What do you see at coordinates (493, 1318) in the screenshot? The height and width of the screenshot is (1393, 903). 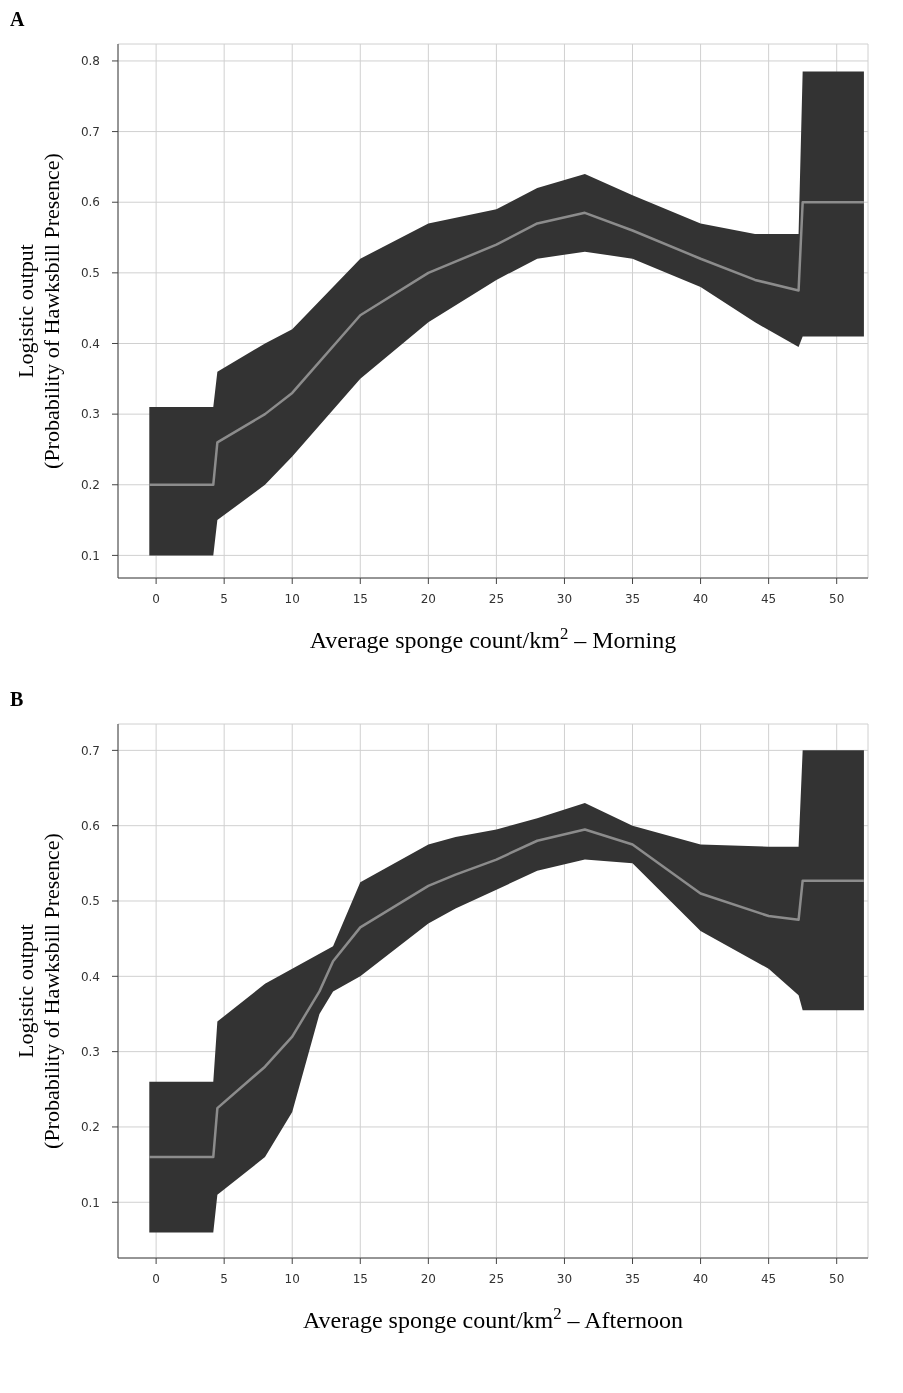 I see `x-axis-title: Average sponge count/km$^{2}$ – Afternoon` at bounding box center [493, 1318].